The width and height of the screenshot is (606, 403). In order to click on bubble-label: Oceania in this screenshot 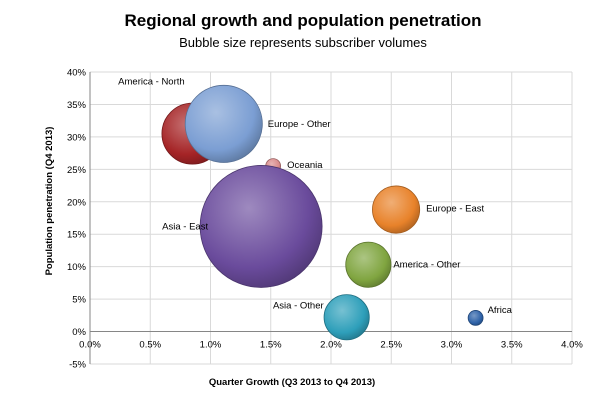, I will do `click(305, 165)`.